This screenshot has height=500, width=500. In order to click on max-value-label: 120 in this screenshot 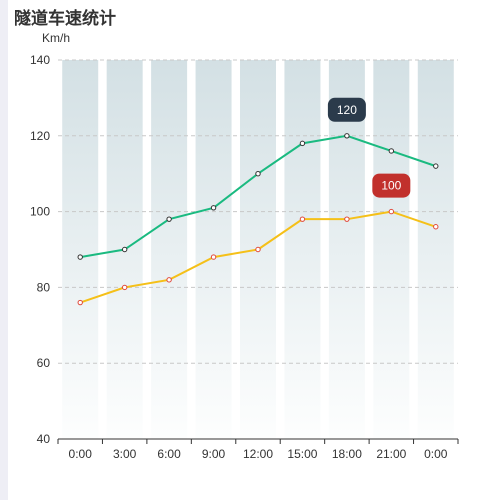, I will do `click(347, 110)`.